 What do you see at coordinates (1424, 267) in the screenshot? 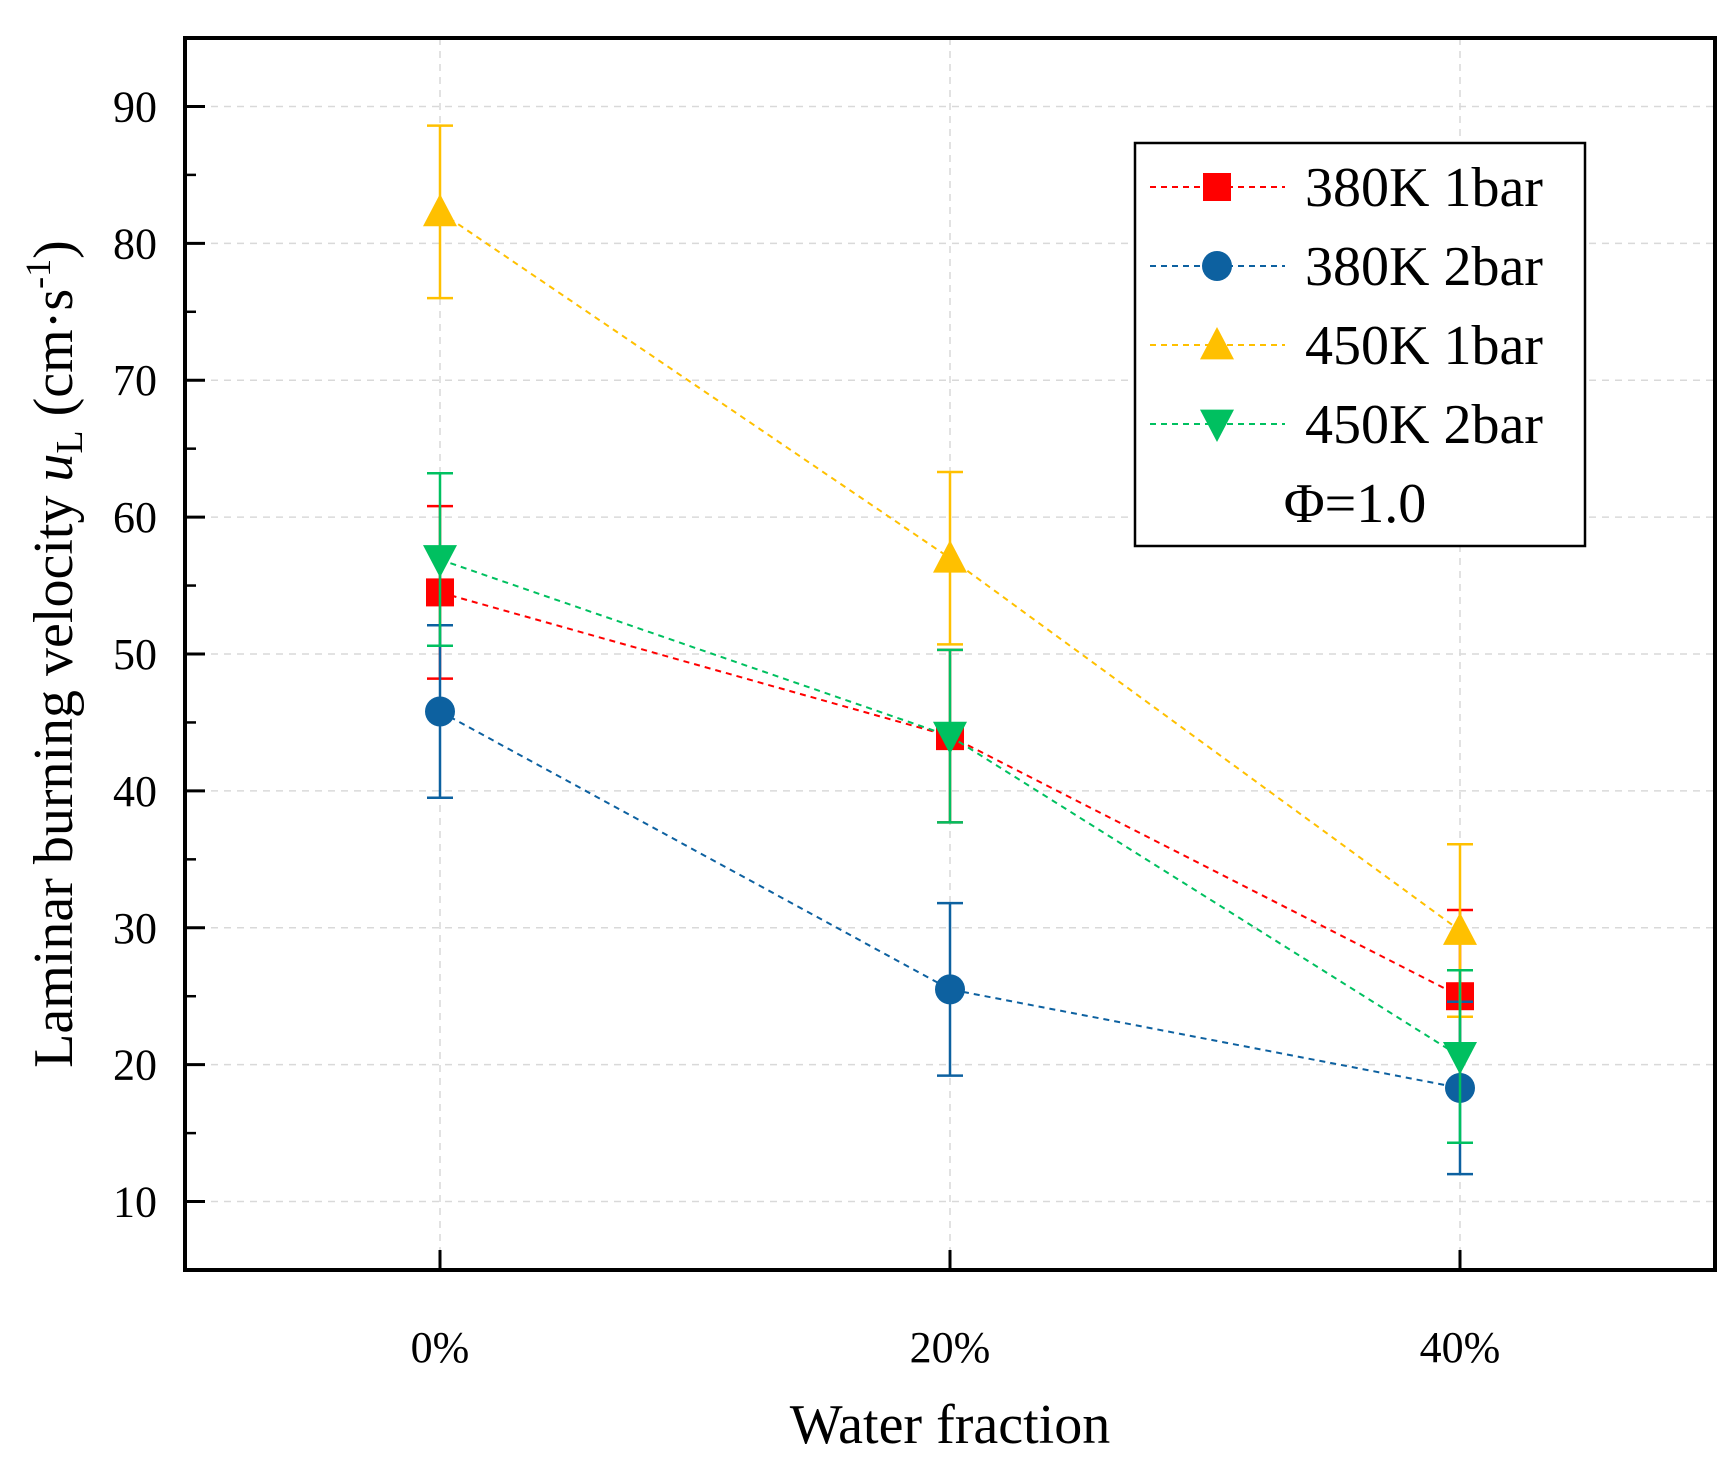
I see `legend-label: 380K 2bar` at bounding box center [1424, 267].